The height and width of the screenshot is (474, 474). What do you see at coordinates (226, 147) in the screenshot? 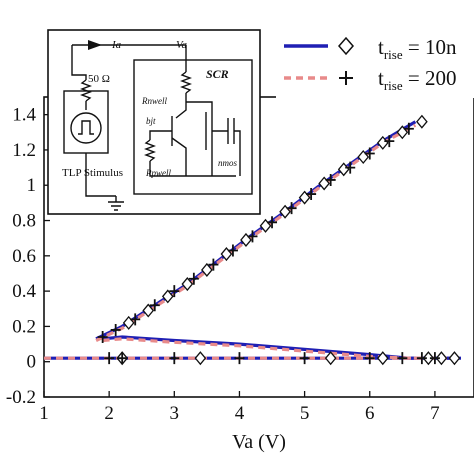
I see `nmos-gate-icon` at bounding box center [226, 147].